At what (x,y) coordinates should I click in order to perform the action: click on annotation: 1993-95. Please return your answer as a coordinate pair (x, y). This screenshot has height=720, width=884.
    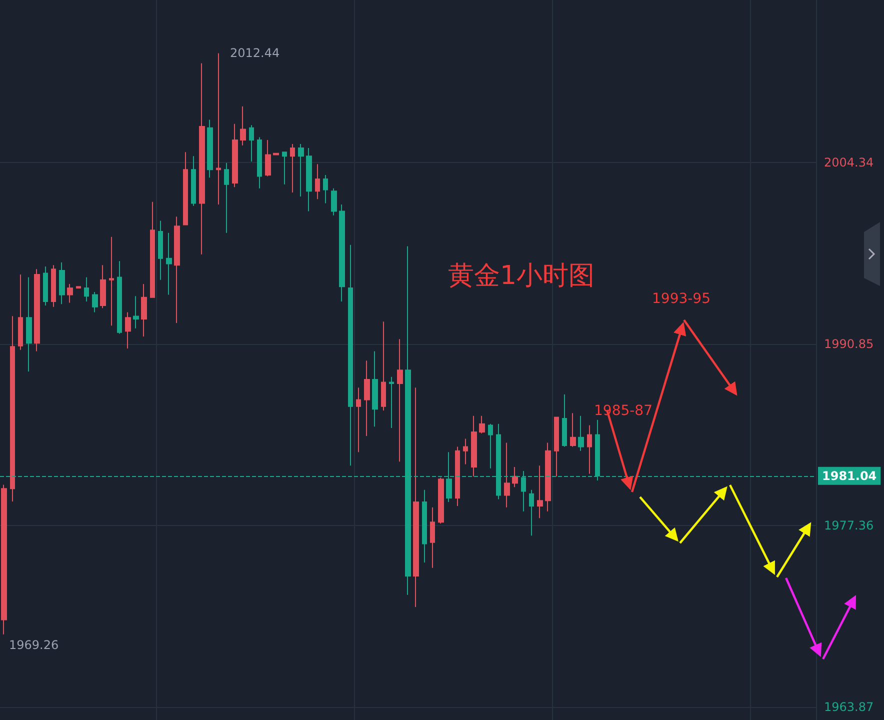
    Looking at the image, I should click on (681, 299).